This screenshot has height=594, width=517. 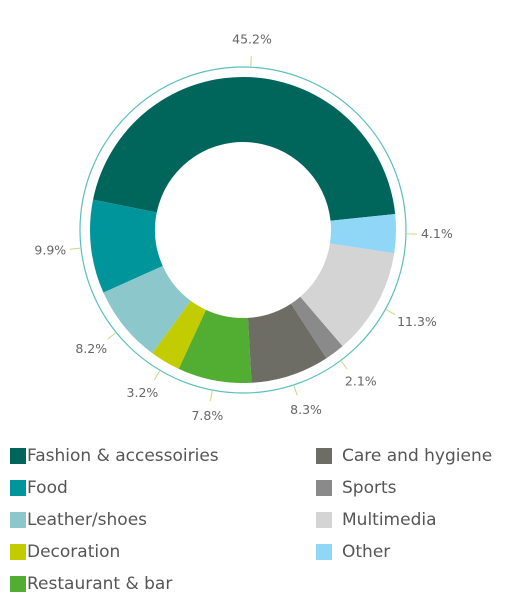 I want to click on data-label: 8.3%, so click(x=306, y=409).